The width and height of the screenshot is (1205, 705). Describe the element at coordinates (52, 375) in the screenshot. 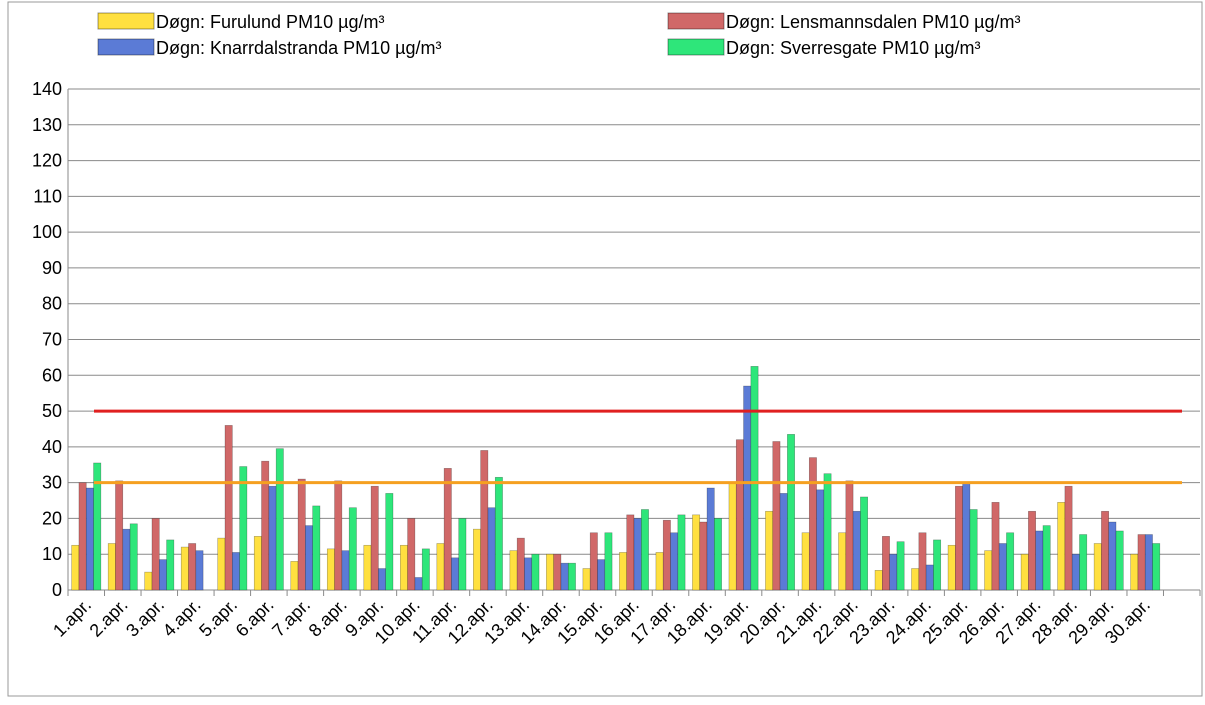

I see `y-tick-label: 60` at that location.